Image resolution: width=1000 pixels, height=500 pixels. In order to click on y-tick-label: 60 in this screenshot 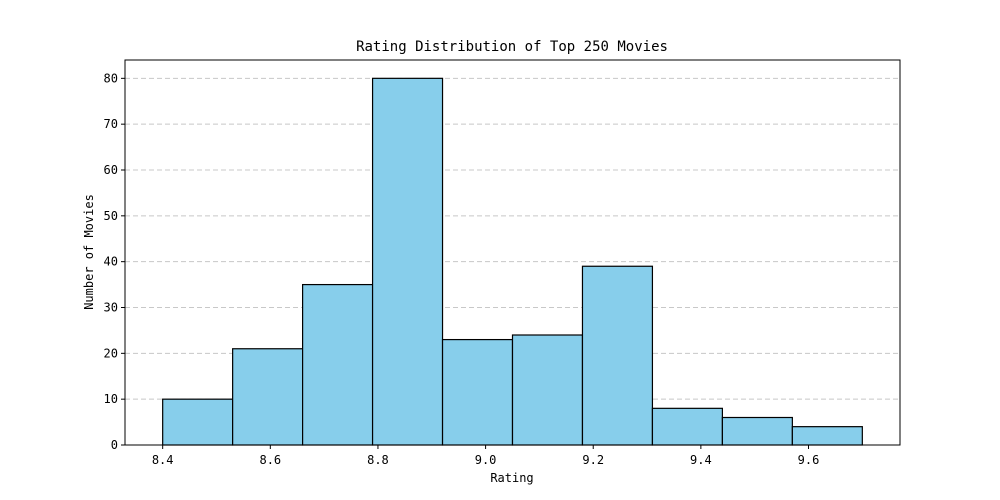, I will do `click(111, 170)`.